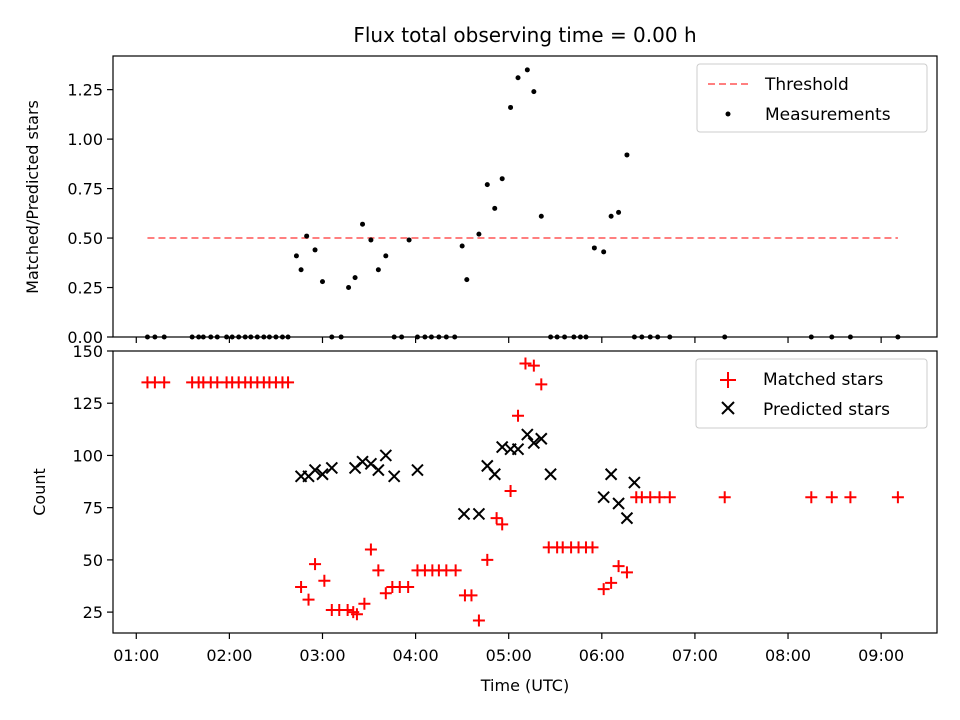  What do you see at coordinates (85, 90) in the screenshot?
I see `y-tick-label: 1.25` at bounding box center [85, 90].